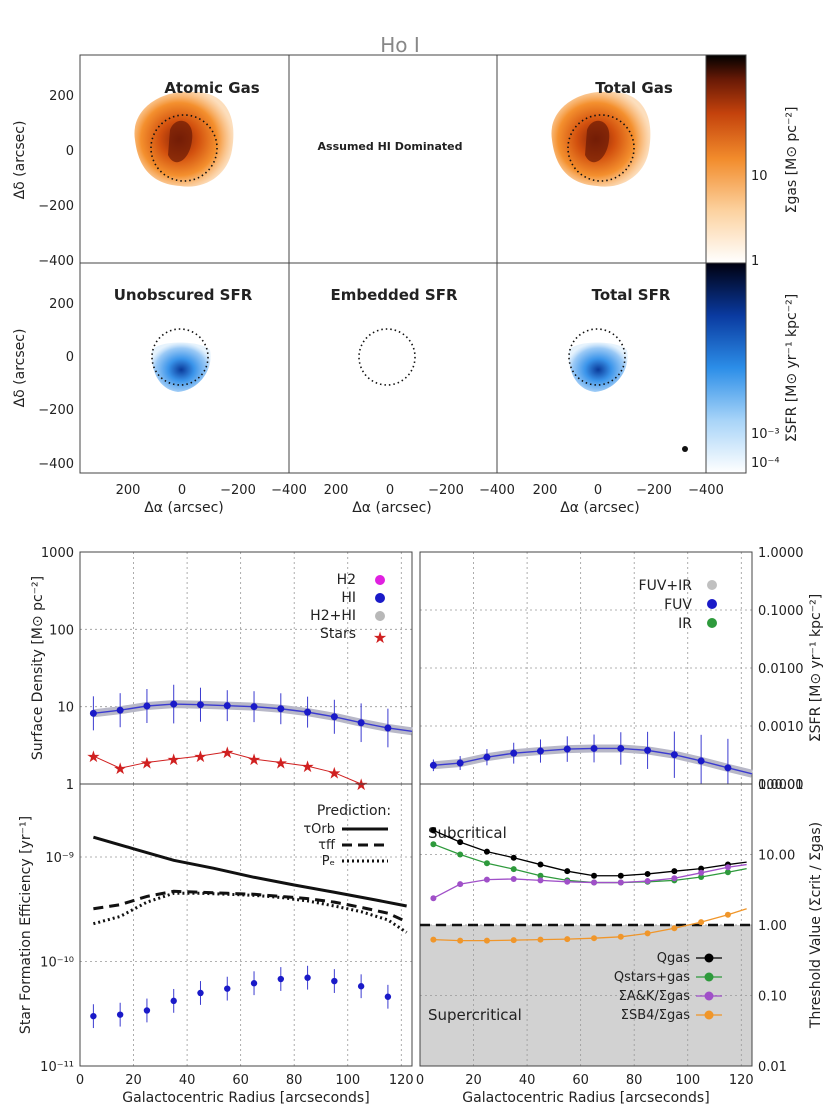  Describe the element at coordinates (347, 1080) in the screenshot. I see `sfe-x-tick: 100` at that location.